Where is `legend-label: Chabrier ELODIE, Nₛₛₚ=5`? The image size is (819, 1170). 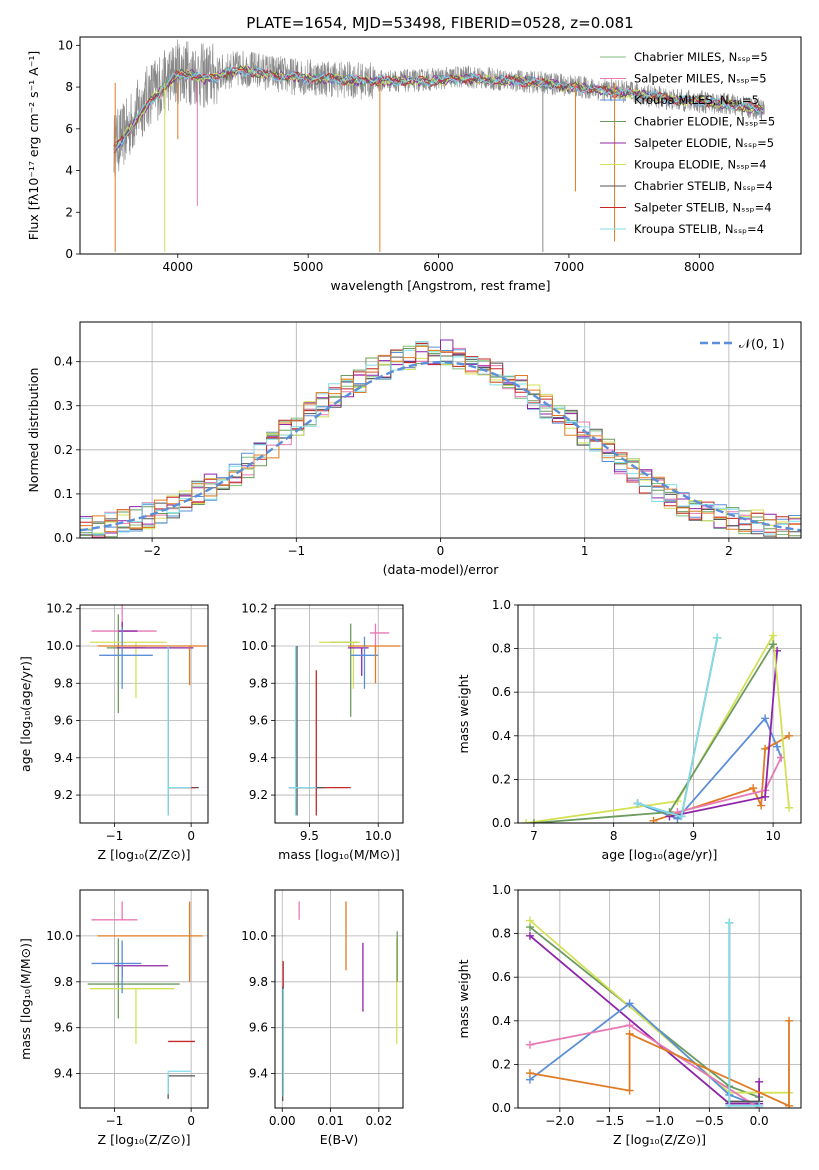 legend-label: Chabrier ELODIE, Nₛₛₚ=5 is located at coordinates (704, 122).